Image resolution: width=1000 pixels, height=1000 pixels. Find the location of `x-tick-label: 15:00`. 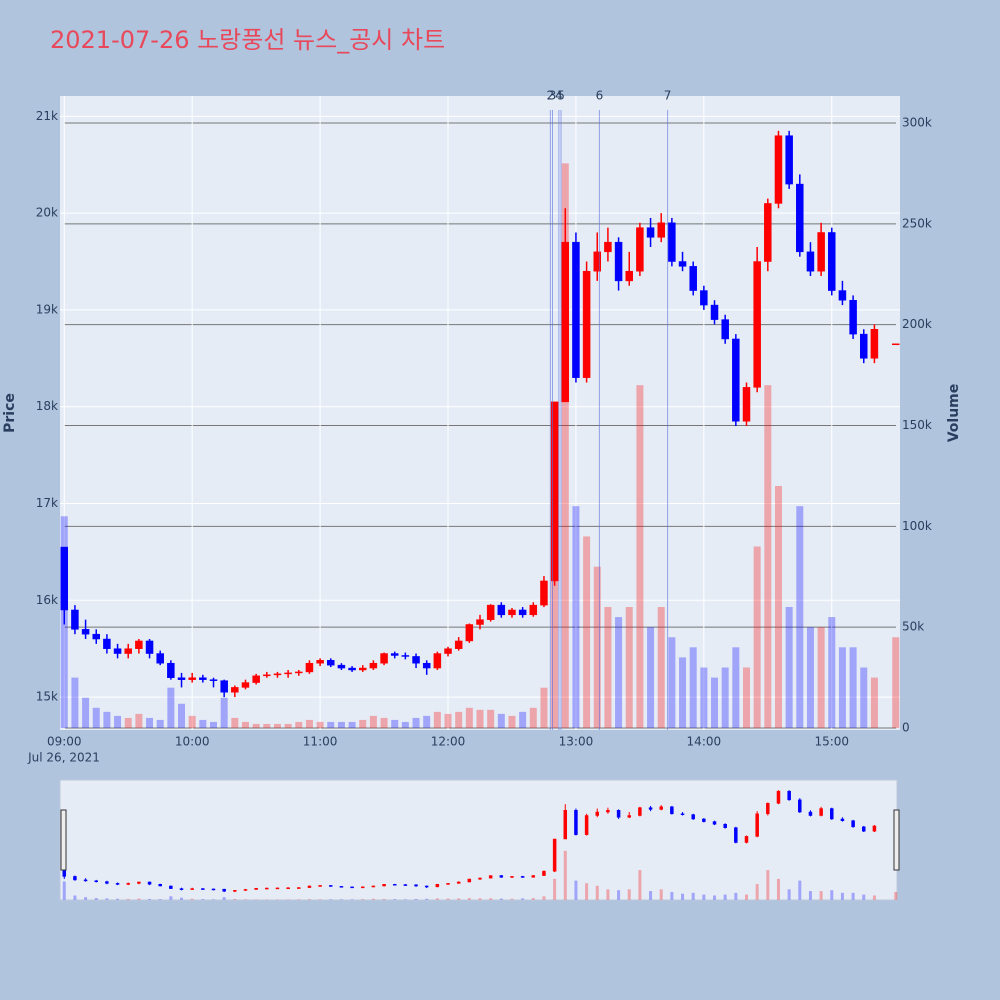

x-tick-label: 15:00 is located at coordinates (831, 742).